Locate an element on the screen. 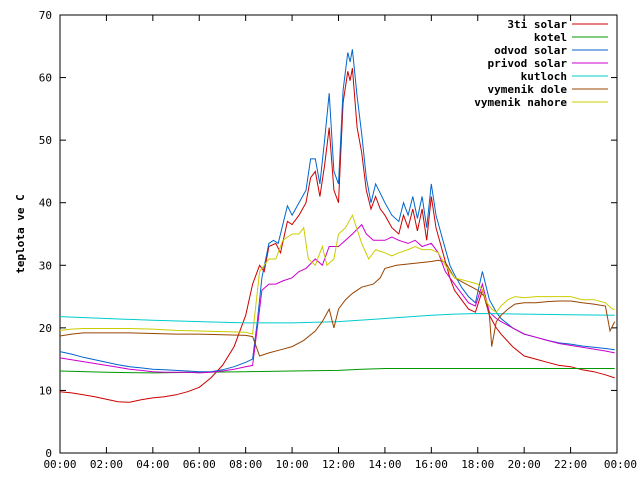 The height and width of the screenshot is (480, 640). x-tick-label: 08:00 is located at coordinates (245, 464).